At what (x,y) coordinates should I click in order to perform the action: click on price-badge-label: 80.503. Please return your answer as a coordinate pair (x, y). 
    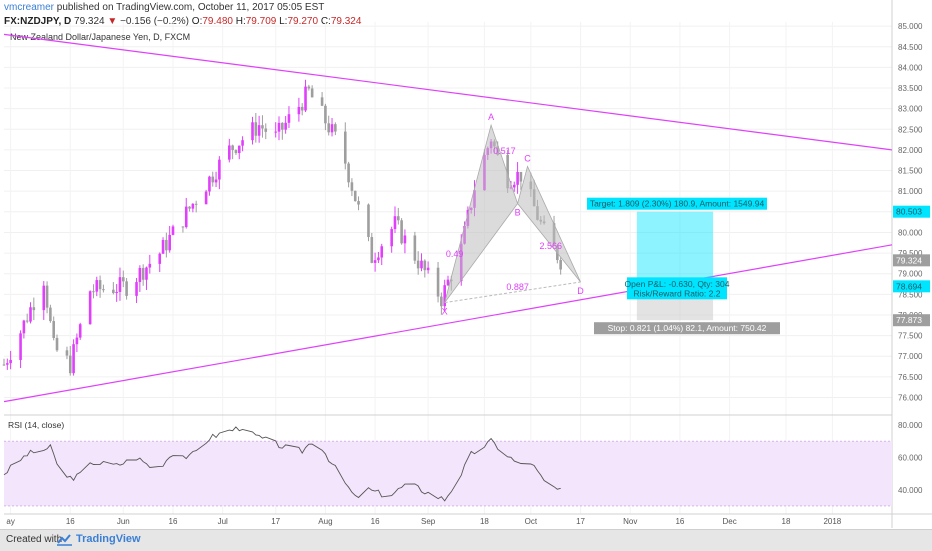
    Looking at the image, I should click on (909, 212).